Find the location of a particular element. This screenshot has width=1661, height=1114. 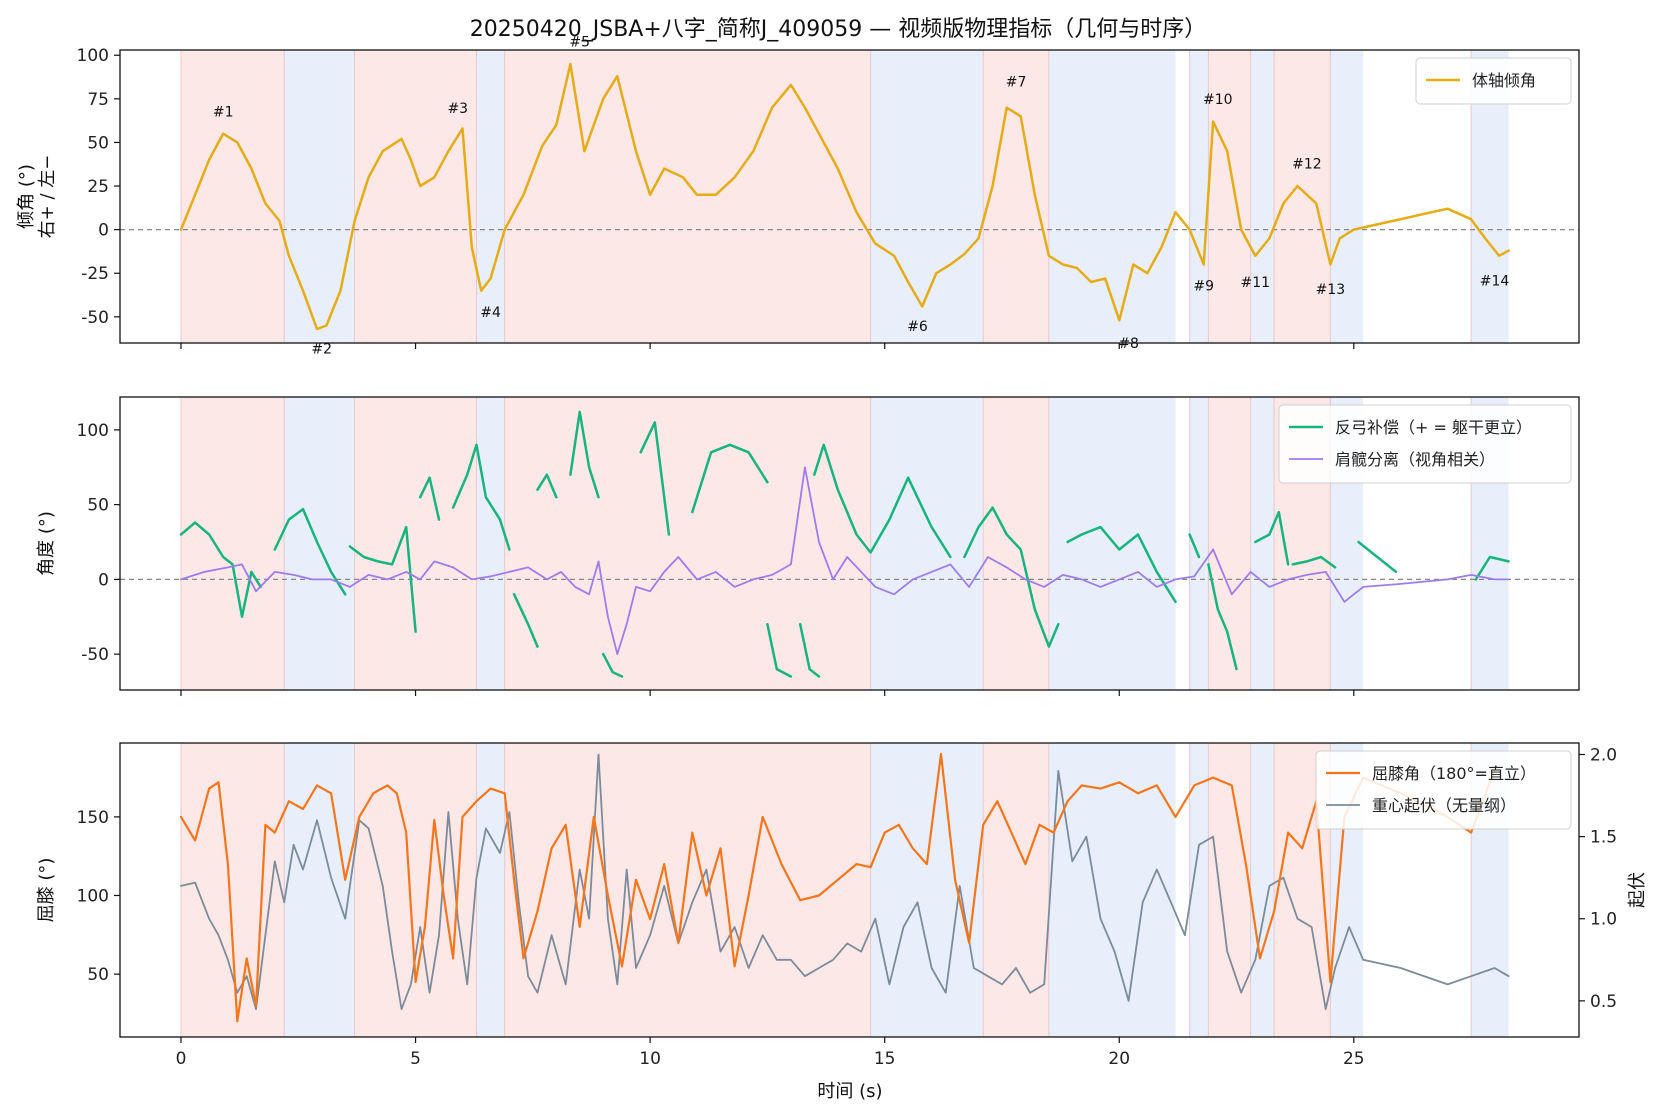

legend: 反弓补偿（+ = 躯干更立） 肩髋分离（视角相关） is located at coordinates (1425, 444).